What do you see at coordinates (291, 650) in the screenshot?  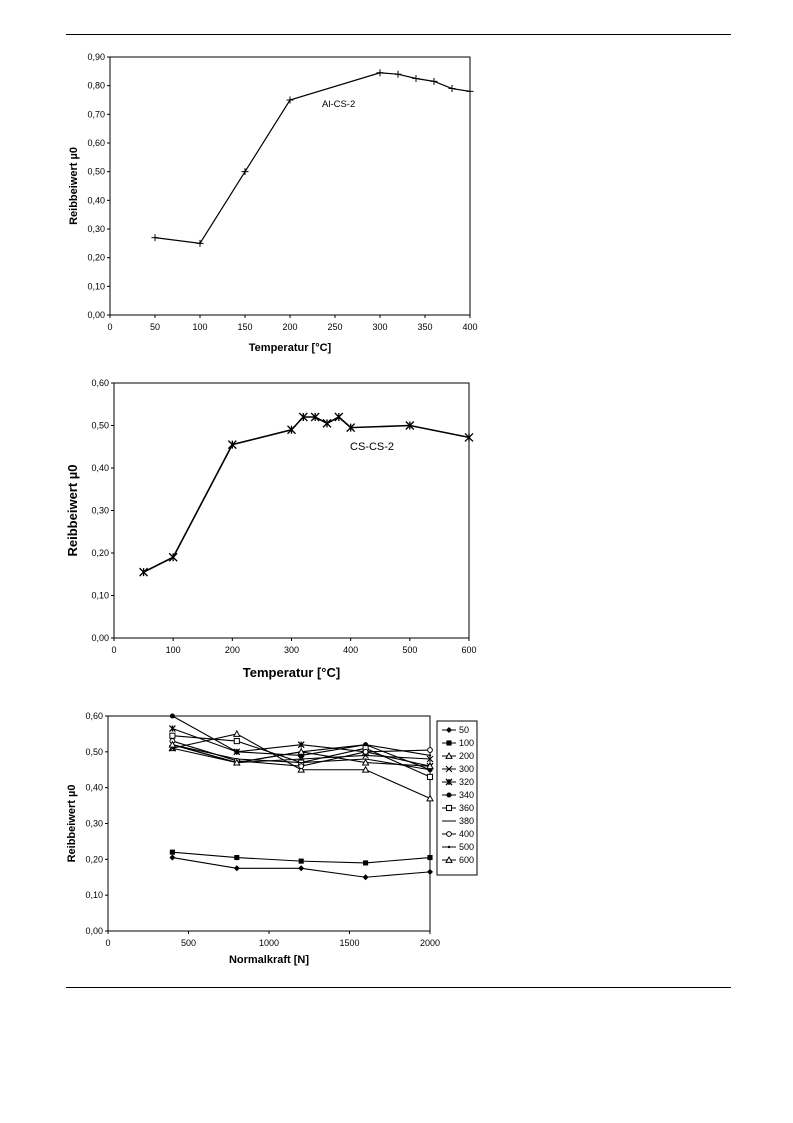 I see `x-tick-label: 300` at bounding box center [291, 650].